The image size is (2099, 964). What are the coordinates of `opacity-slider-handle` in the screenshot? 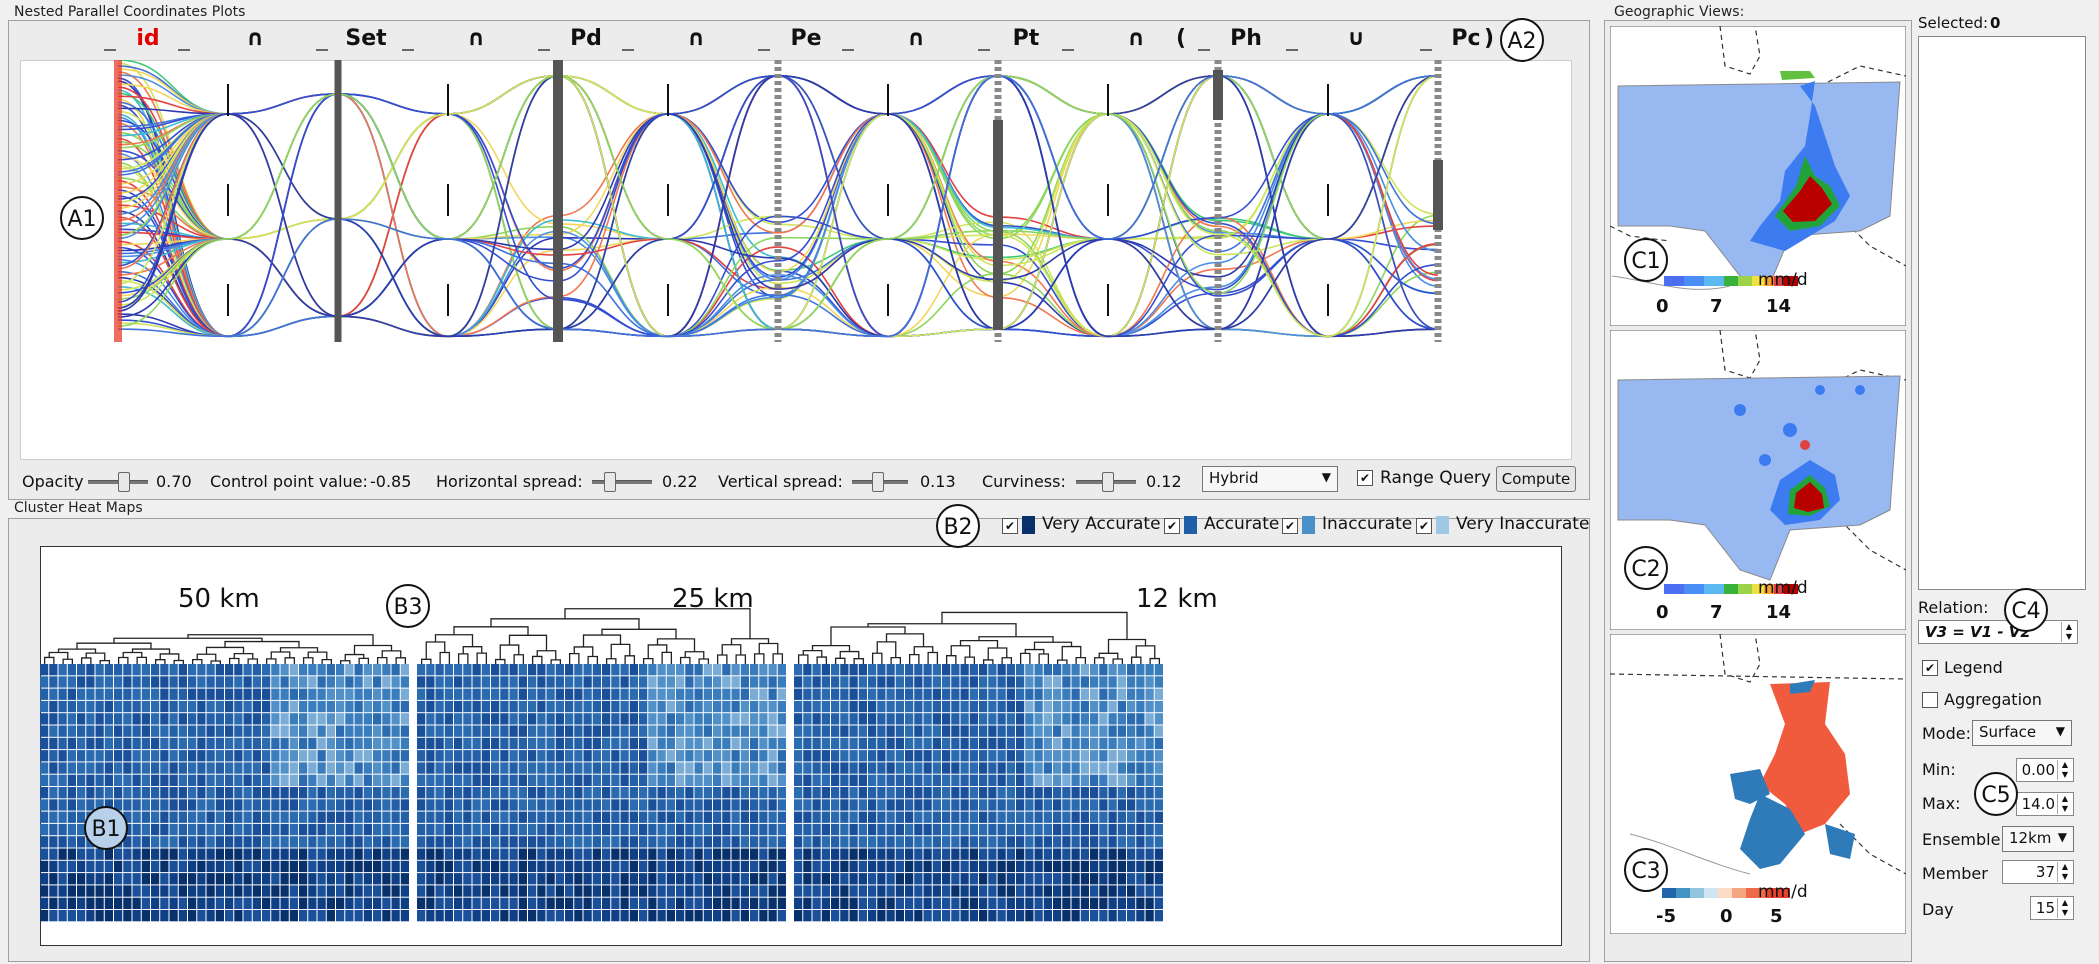 It's located at (124, 482).